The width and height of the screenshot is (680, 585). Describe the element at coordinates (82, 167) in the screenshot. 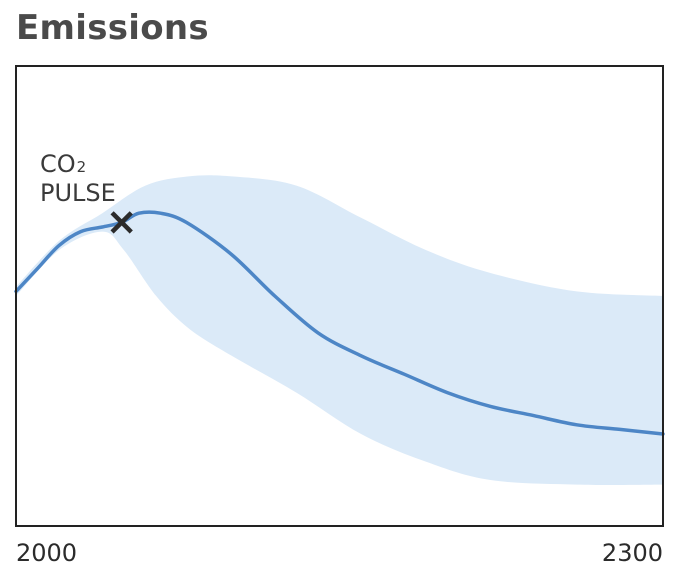

I see `co2-label-subscript: 2` at that location.